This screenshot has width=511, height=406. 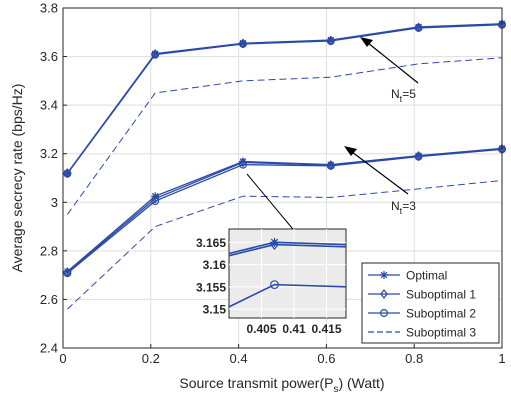 I want to click on y-tick-label: 2.4, so click(x=49, y=348).